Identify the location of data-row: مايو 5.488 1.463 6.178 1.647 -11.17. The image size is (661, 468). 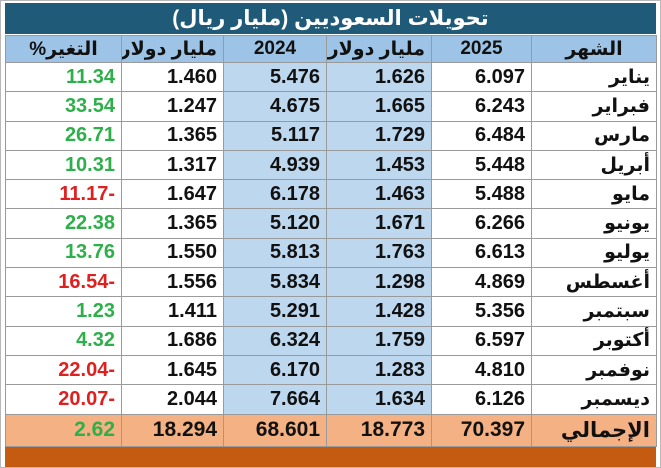
(331, 194).